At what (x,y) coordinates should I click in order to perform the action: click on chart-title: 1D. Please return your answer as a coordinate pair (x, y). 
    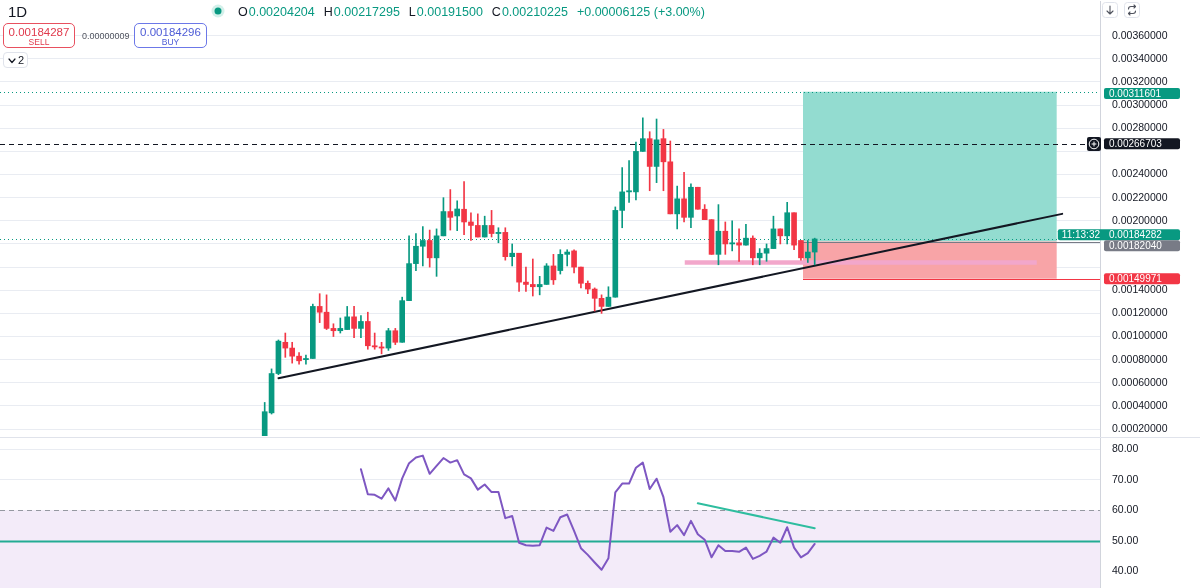
    Looking at the image, I should click on (18, 11).